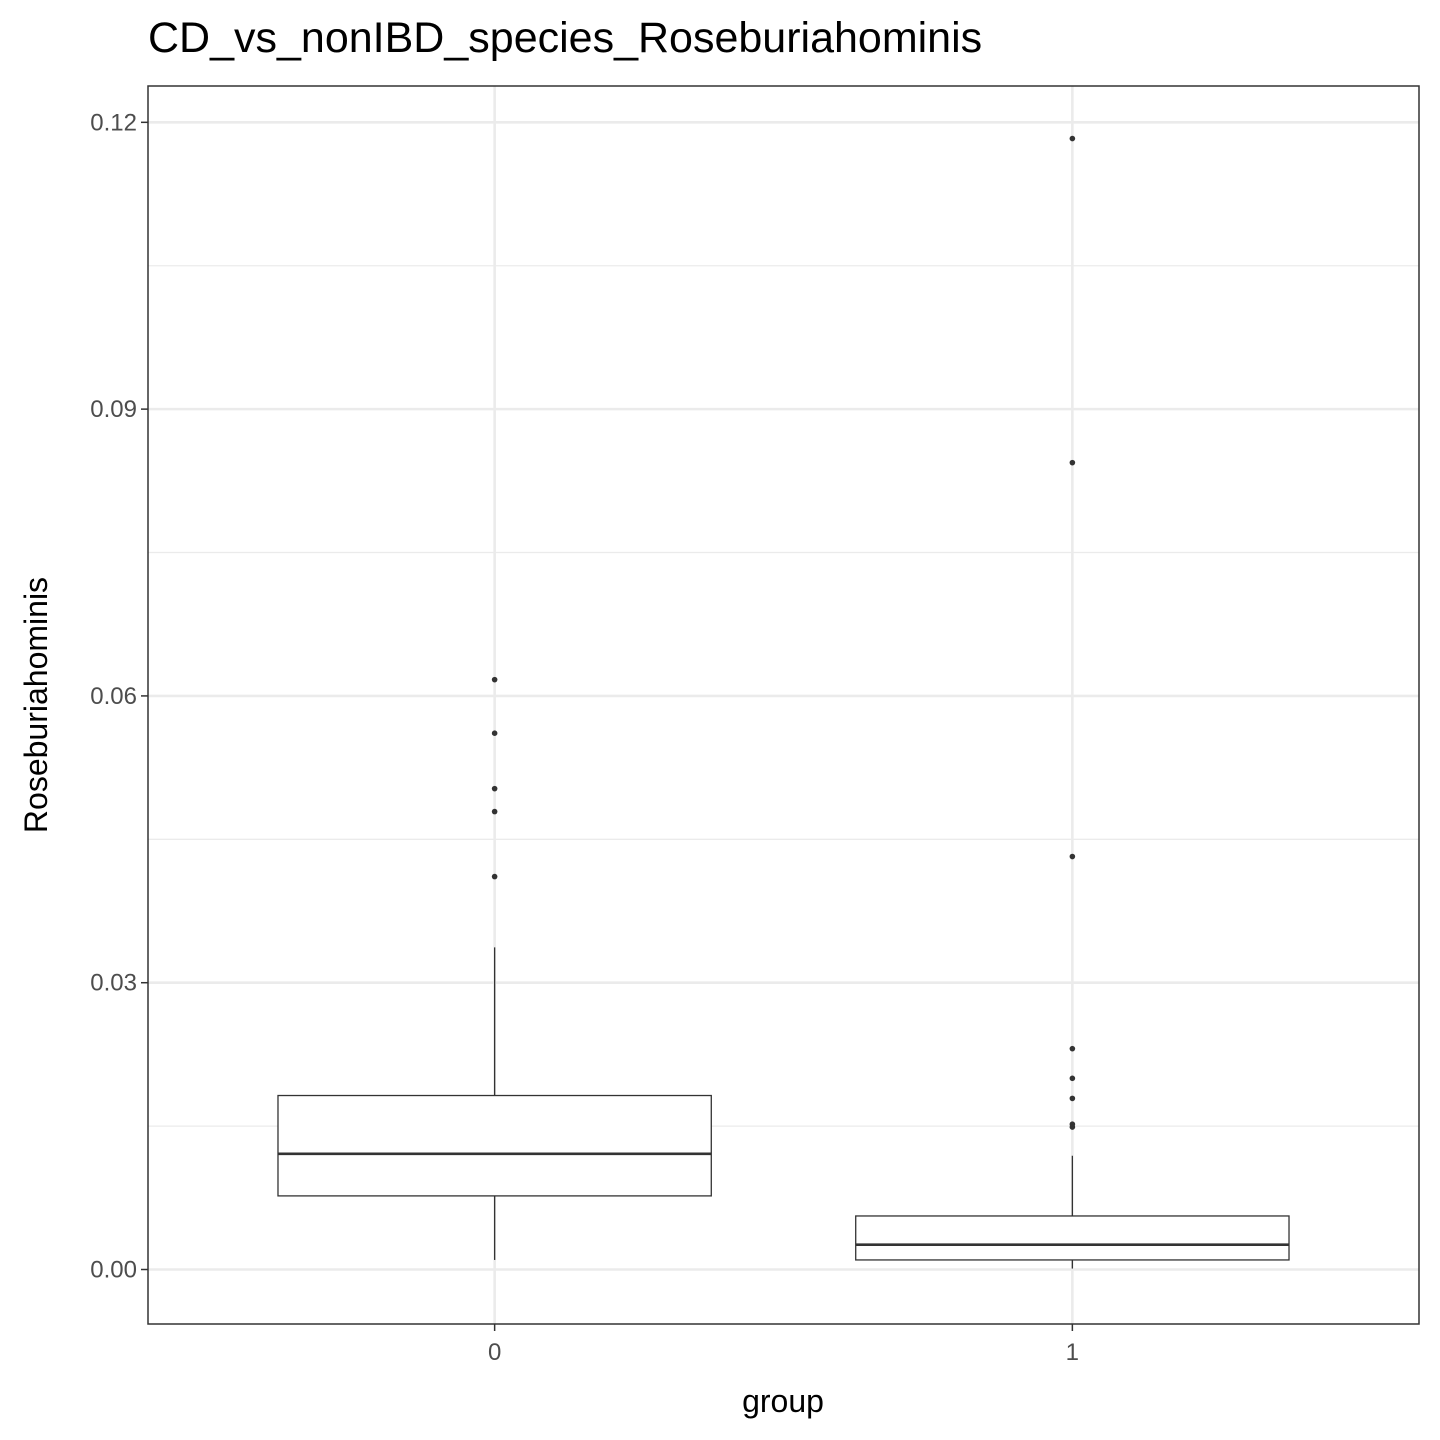  Describe the element at coordinates (113, 122) in the screenshot. I see `y-tick-label: 0.12` at that location.